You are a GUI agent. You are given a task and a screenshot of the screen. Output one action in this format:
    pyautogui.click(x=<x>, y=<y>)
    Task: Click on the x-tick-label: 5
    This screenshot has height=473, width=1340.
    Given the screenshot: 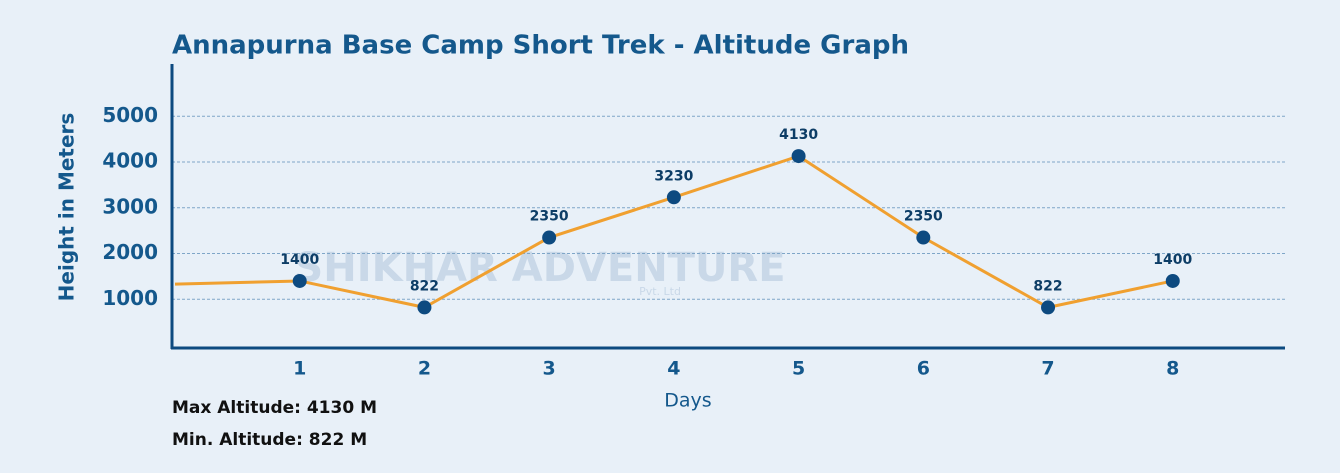 What is the action you would take?
    pyautogui.click(x=798, y=369)
    